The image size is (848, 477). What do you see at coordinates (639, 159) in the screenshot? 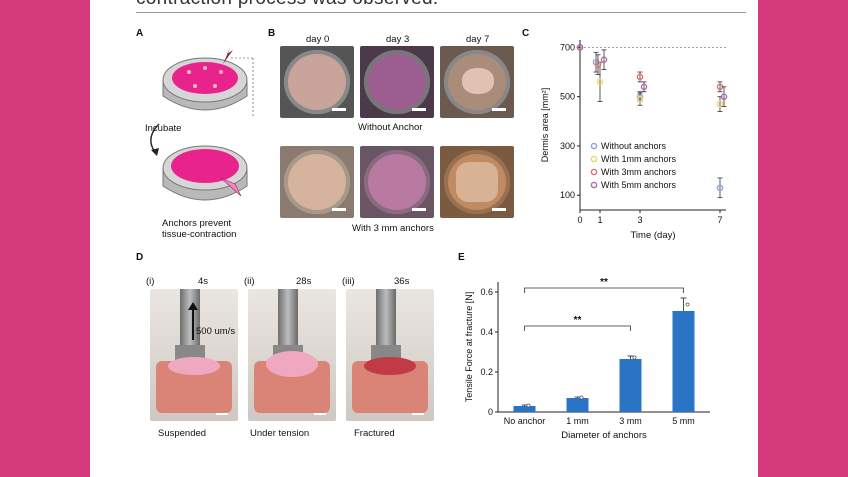
I see `legend-label: With 1mm anchors` at bounding box center [639, 159].